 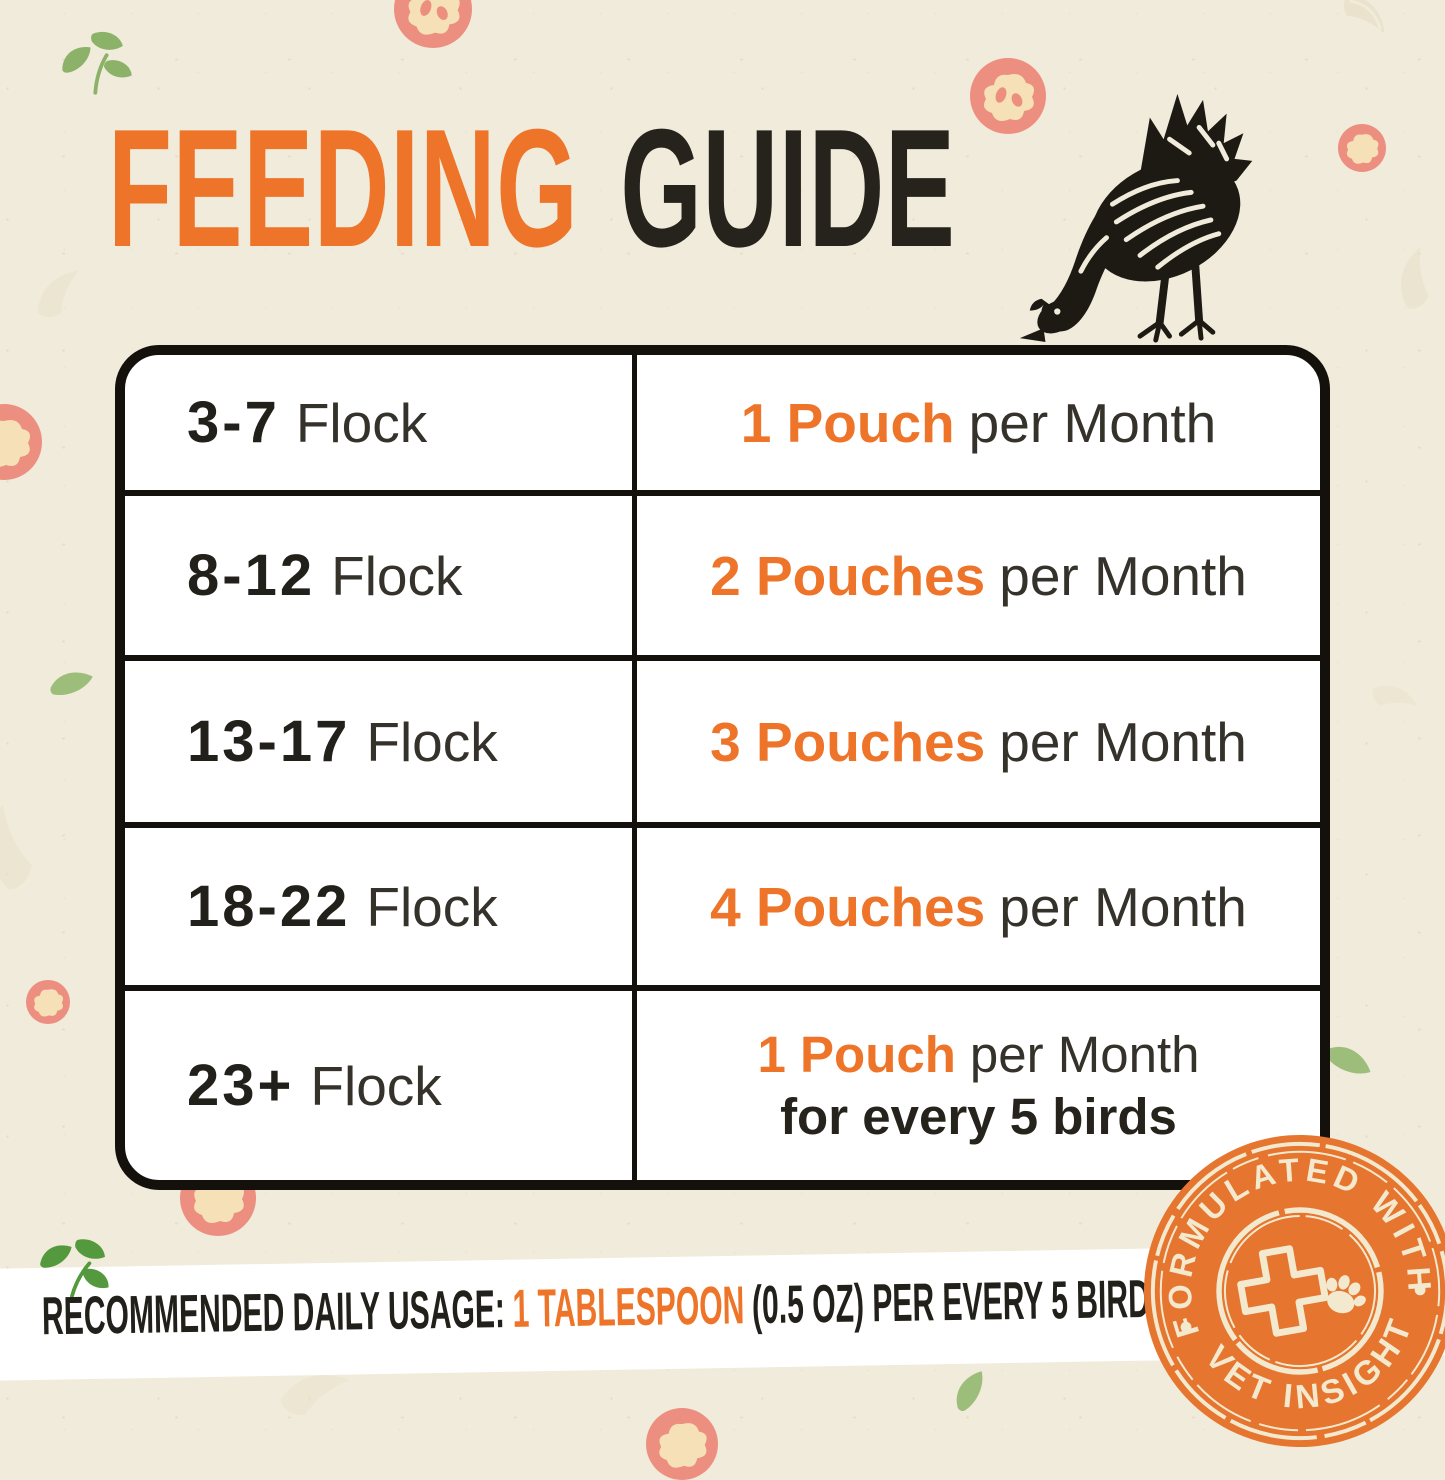 What do you see at coordinates (1186, 1327) in the screenshot?
I see `stamp-dot-left` at bounding box center [1186, 1327].